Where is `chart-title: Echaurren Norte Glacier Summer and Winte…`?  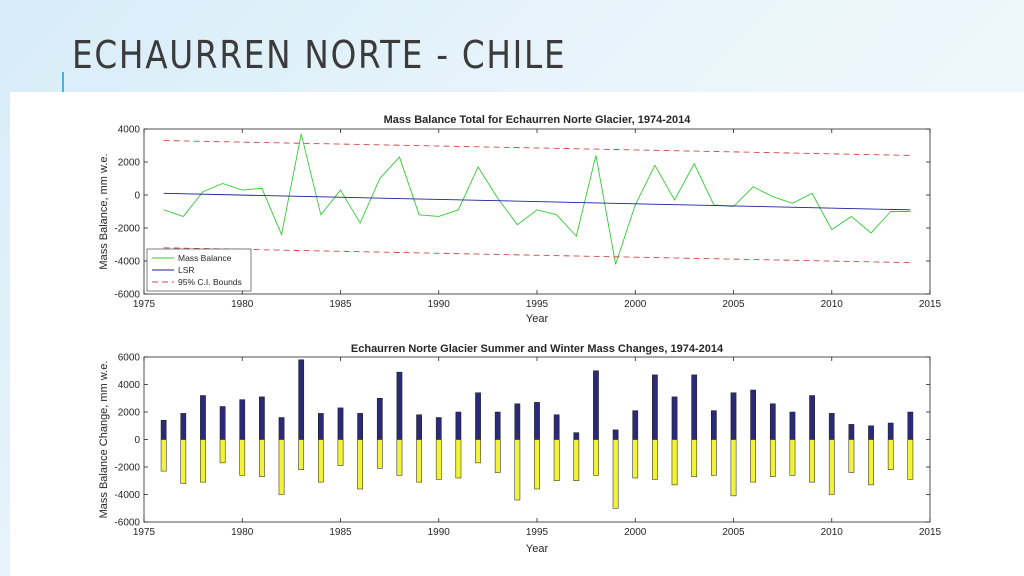 chart-title: Echaurren Norte Glacier Summer and Winte… is located at coordinates (537, 349).